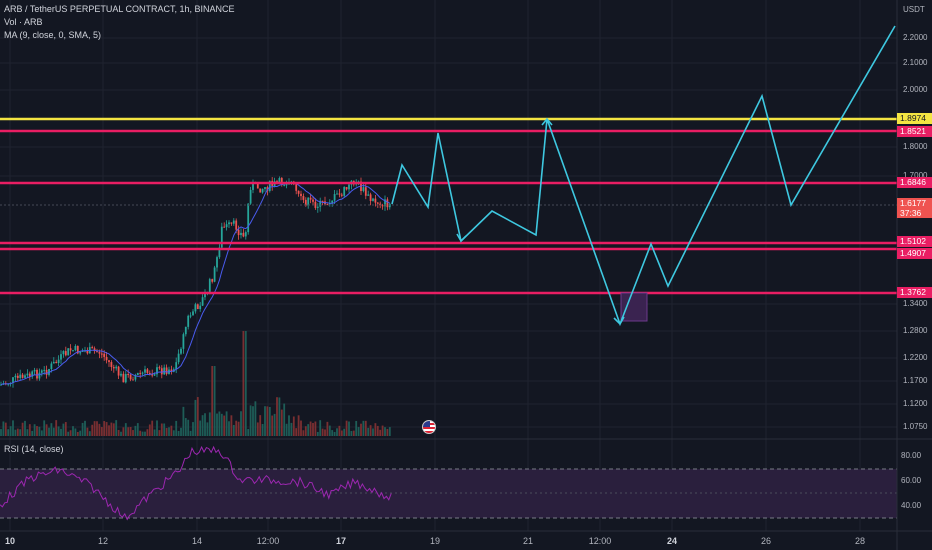 The height and width of the screenshot is (550, 932). Describe the element at coordinates (197, 541) in the screenshot. I see `time-tick: 14` at that location.